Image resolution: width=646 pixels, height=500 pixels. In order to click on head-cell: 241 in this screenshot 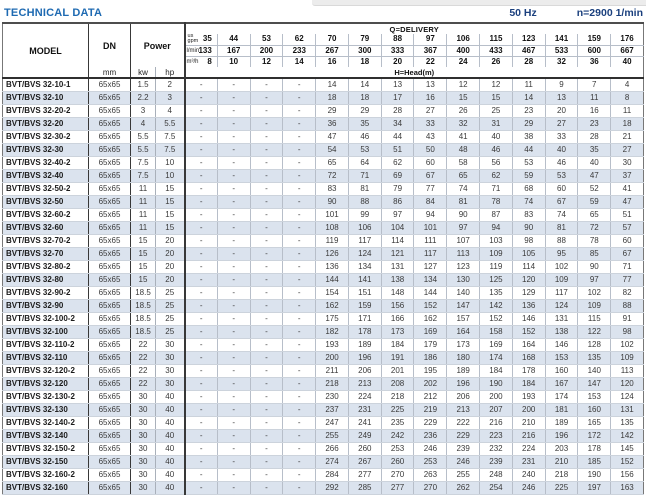, I will do `click(364, 423)`.